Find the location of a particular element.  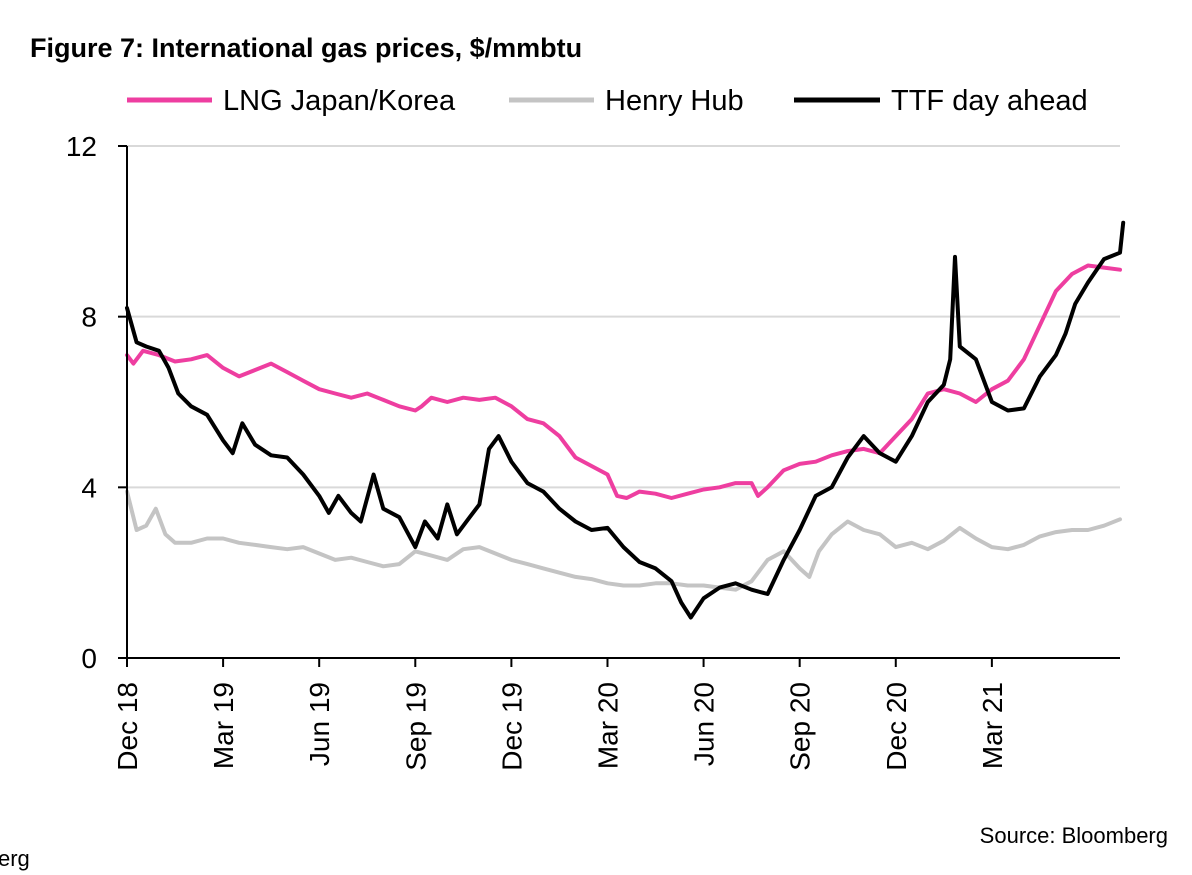

x-tick-label-5: Mar 20 is located at coordinates (607, 725).